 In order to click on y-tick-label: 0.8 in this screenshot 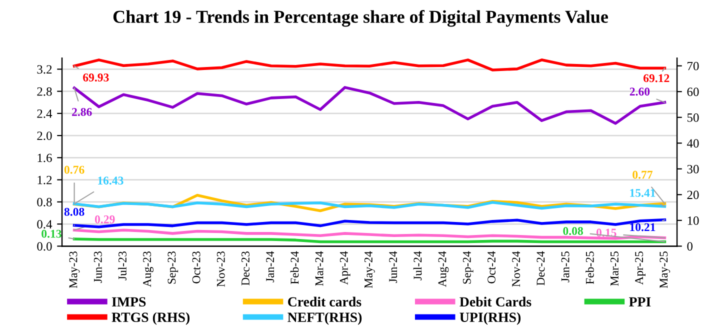, I will do `click(44, 202)`.